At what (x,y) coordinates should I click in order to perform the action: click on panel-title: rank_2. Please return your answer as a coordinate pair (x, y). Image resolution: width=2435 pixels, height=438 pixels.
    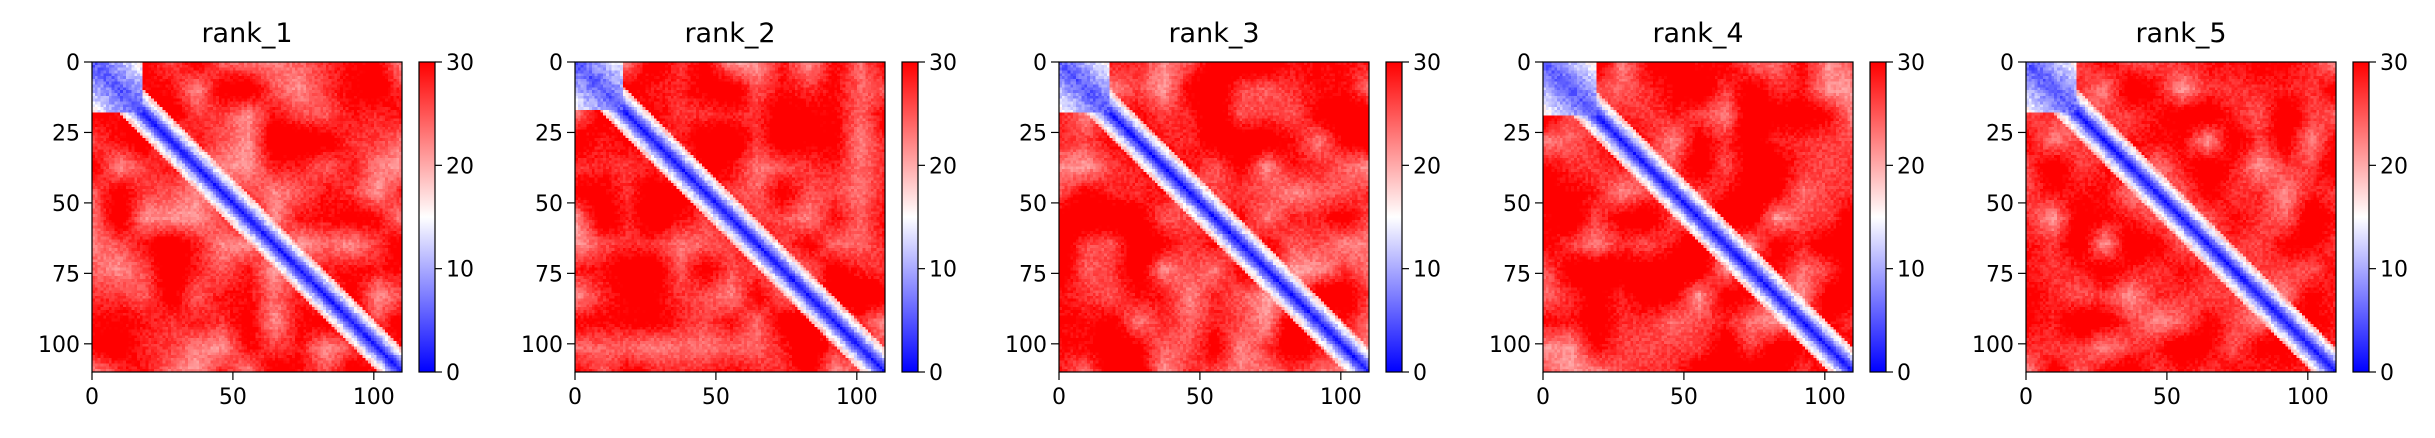
    Looking at the image, I should click on (729, 33).